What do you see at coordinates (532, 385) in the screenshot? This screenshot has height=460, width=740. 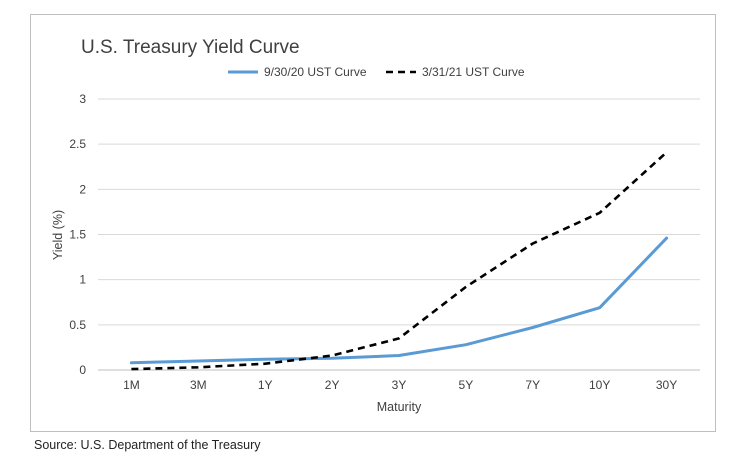 I see `x-tick-label: 7Y` at bounding box center [532, 385].